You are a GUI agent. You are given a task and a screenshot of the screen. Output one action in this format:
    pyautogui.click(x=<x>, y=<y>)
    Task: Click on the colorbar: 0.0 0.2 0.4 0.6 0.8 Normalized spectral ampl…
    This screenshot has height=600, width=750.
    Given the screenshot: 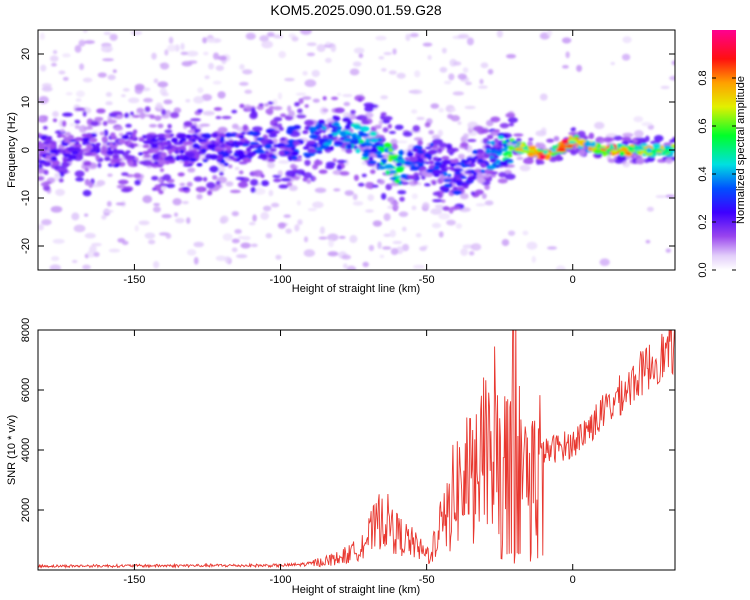 What is the action you would take?
    pyautogui.click(x=722, y=154)
    